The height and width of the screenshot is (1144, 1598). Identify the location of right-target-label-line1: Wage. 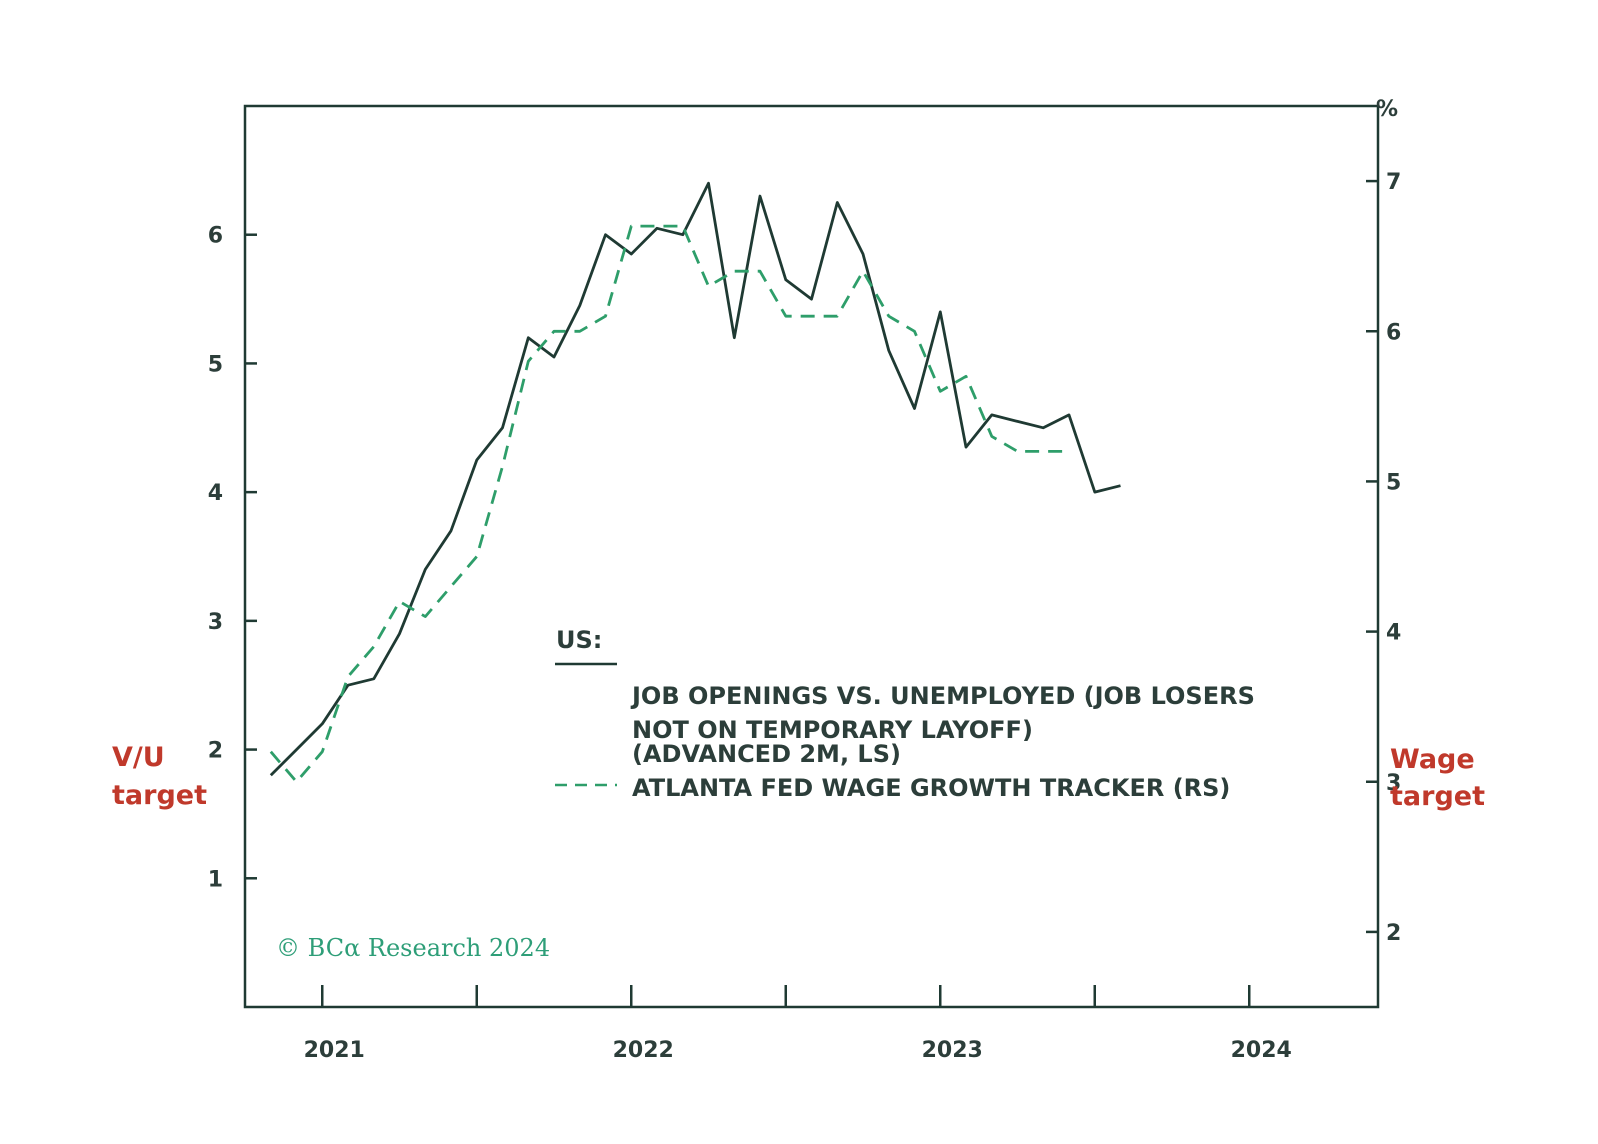
(1432, 759).